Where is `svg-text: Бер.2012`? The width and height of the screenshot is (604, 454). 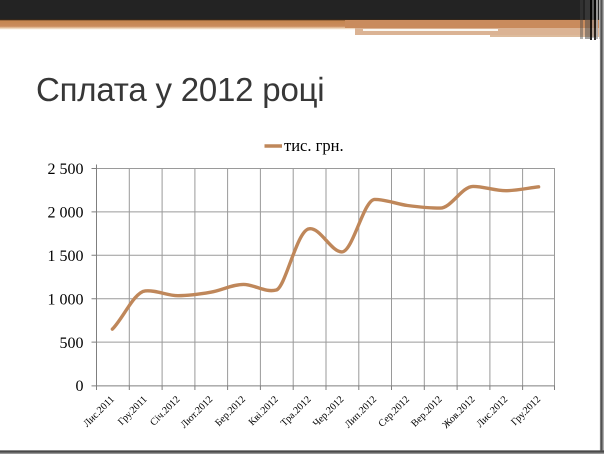
svg-text: Бер.2012 is located at coordinates (230, 411).